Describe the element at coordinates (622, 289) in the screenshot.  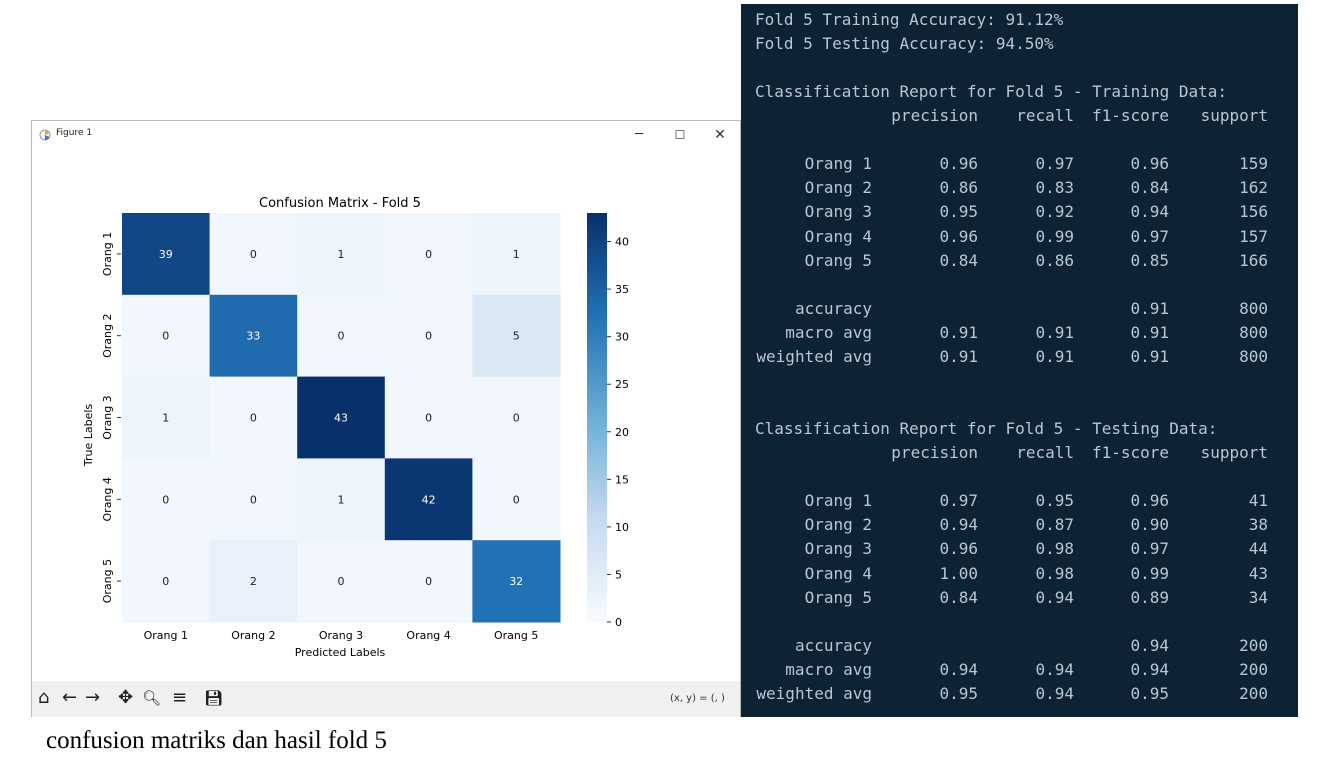
I see `colorbar-tick-label: 35` at that location.